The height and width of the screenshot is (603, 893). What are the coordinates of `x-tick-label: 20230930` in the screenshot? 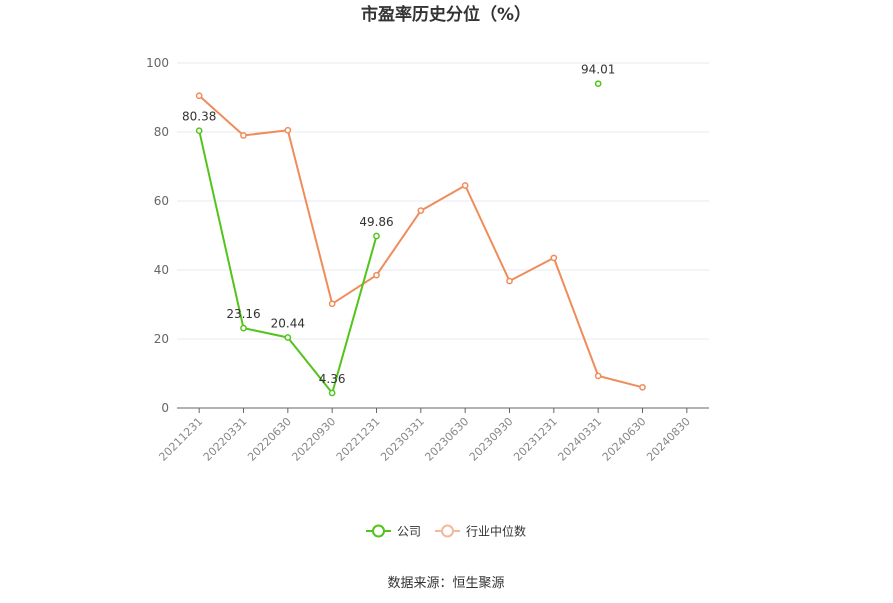 It's located at (491, 439).